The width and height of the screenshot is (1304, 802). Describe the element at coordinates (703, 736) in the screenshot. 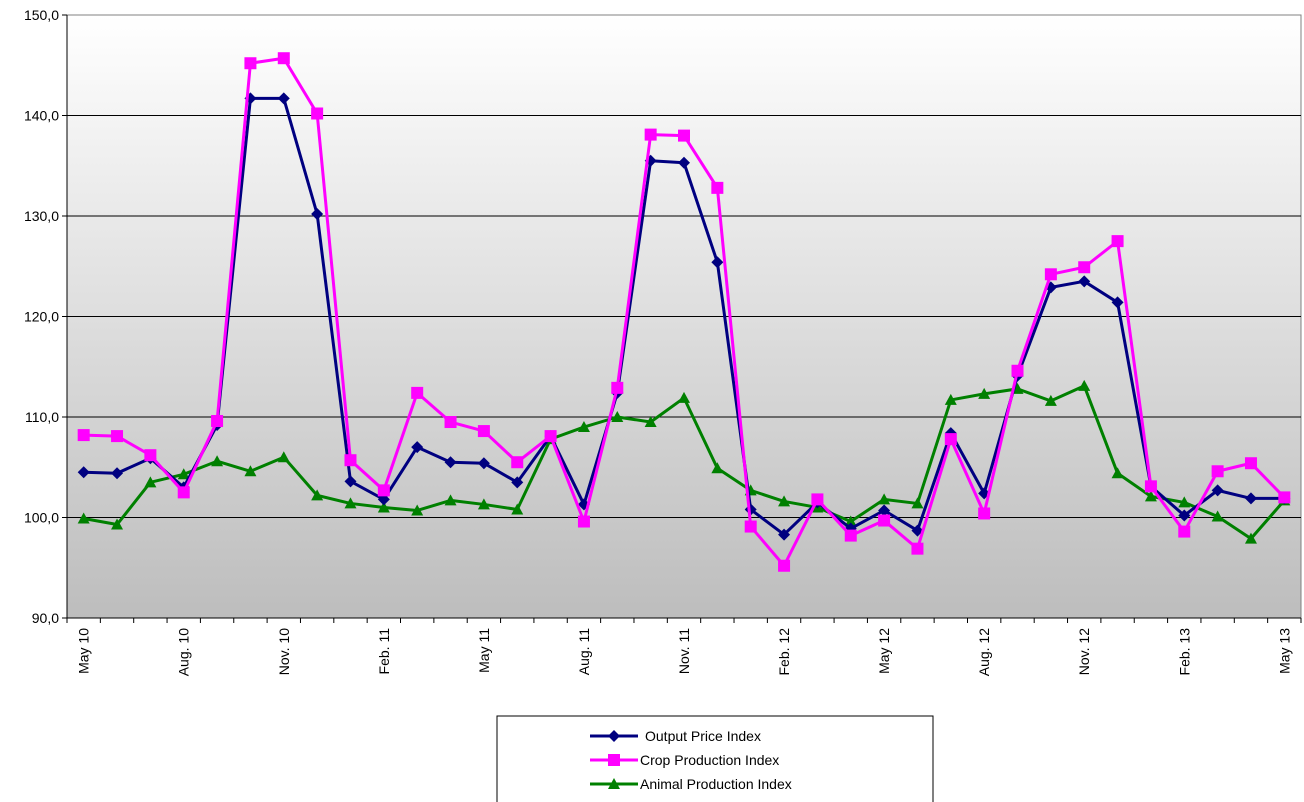

I see `legend-label: Output Price Index` at that location.